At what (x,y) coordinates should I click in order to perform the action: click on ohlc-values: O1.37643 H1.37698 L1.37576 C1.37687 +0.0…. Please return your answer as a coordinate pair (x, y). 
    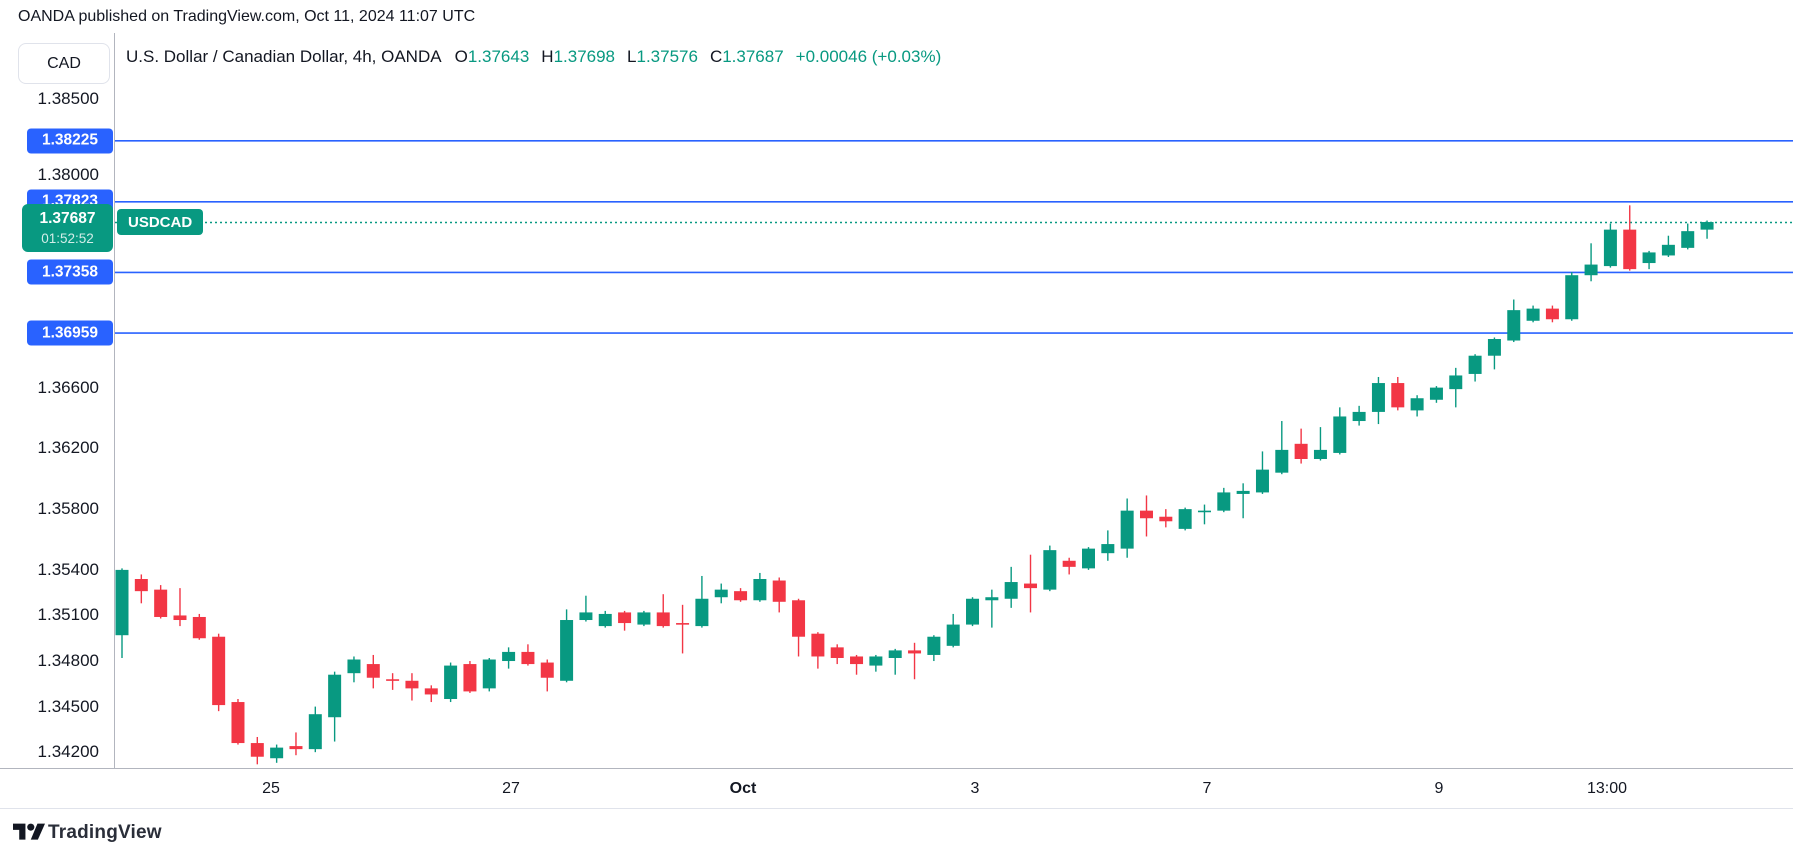
    Looking at the image, I should click on (698, 57).